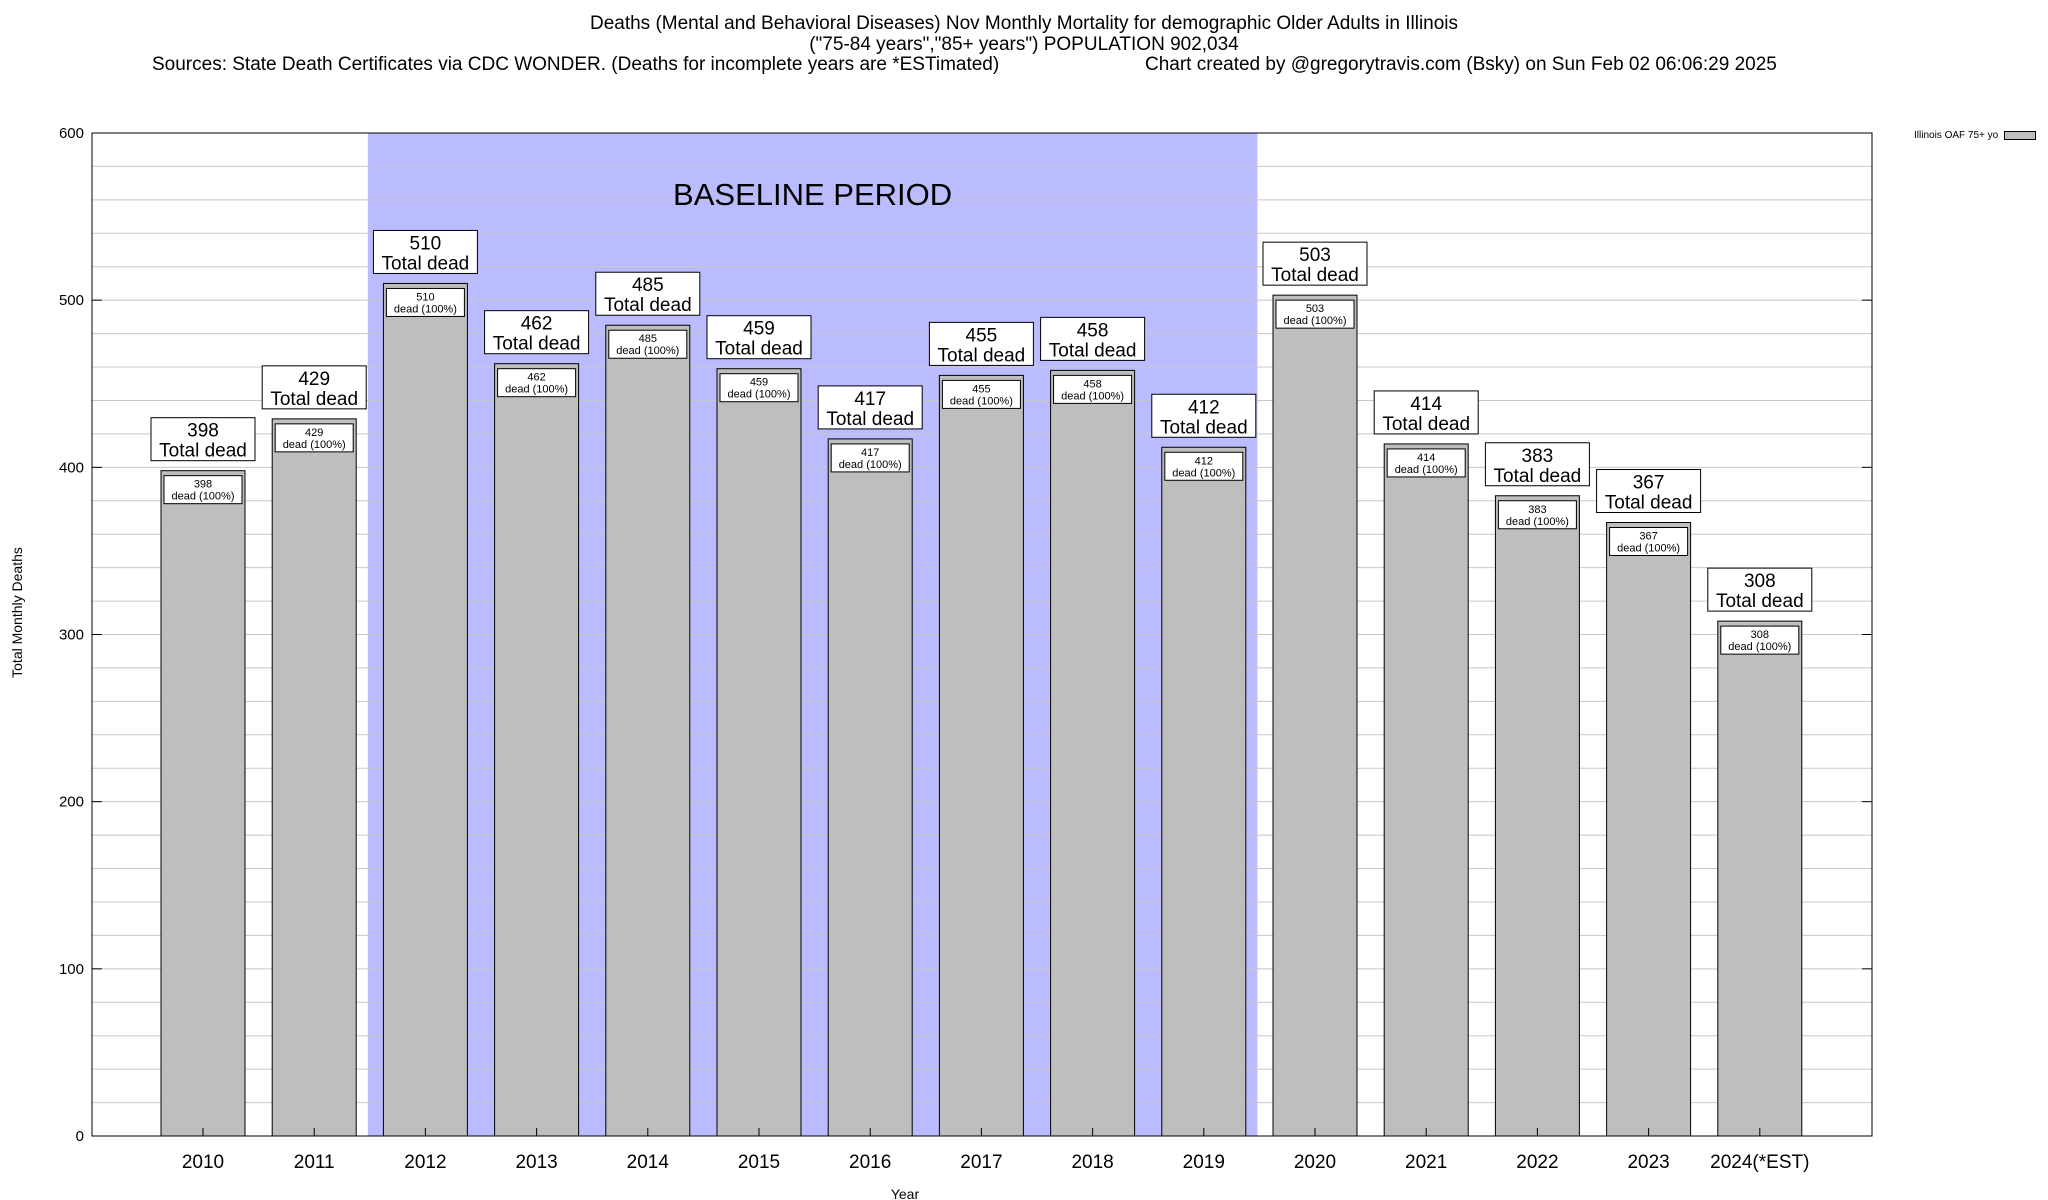 The height and width of the screenshot is (1200, 2048). What do you see at coordinates (203, 431) in the screenshot?
I see `bar-top-value: 398` at bounding box center [203, 431].